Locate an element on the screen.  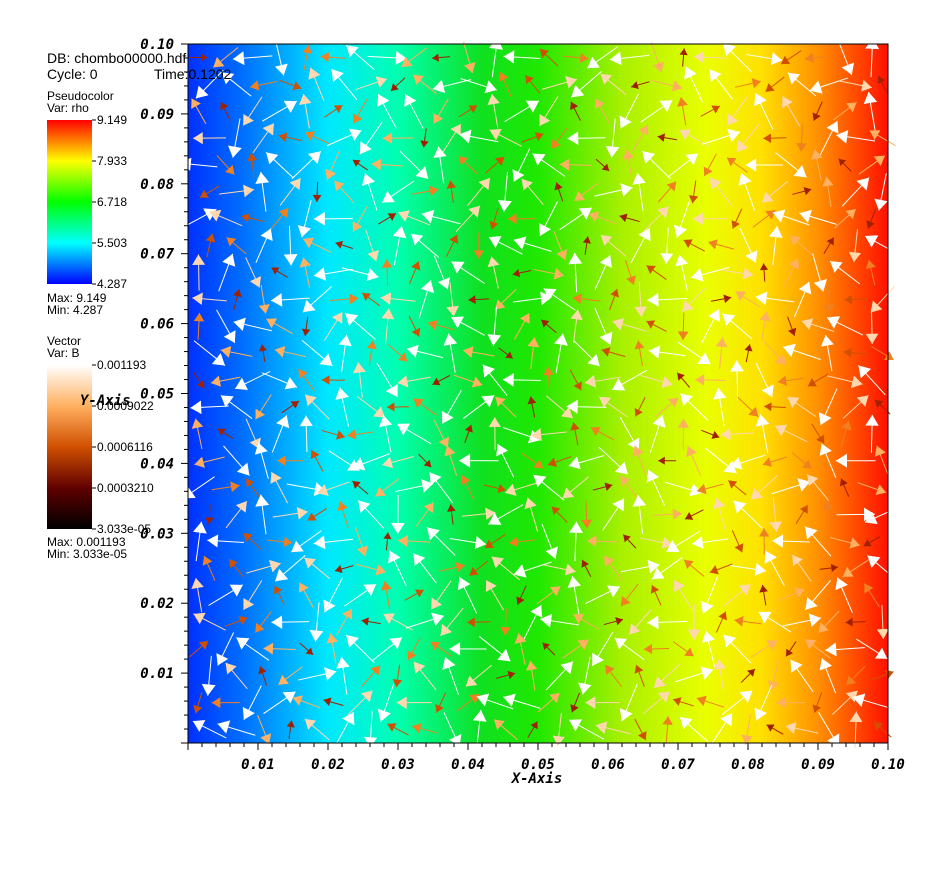
y-tick-label: 0.05 is located at coordinates (157, 395).